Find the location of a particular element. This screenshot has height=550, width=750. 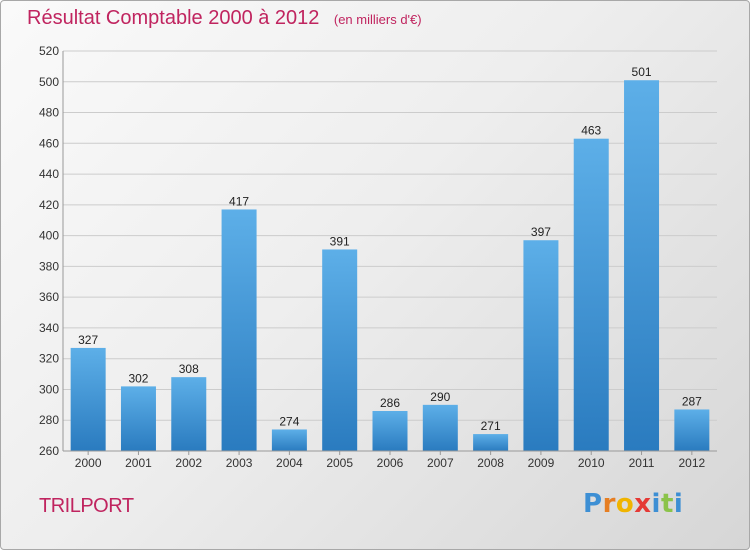

bar-value-label: 327 is located at coordinates (88, 340).